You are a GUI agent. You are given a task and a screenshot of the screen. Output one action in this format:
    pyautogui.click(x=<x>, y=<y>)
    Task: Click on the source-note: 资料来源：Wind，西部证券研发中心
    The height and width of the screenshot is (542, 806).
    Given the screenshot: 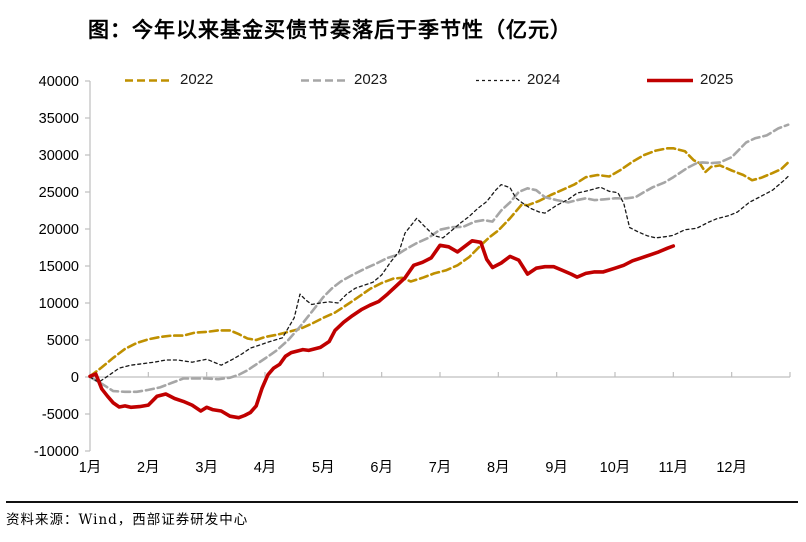 What is the action you would take?
    pyautogui.click(x=127, y=520)
    